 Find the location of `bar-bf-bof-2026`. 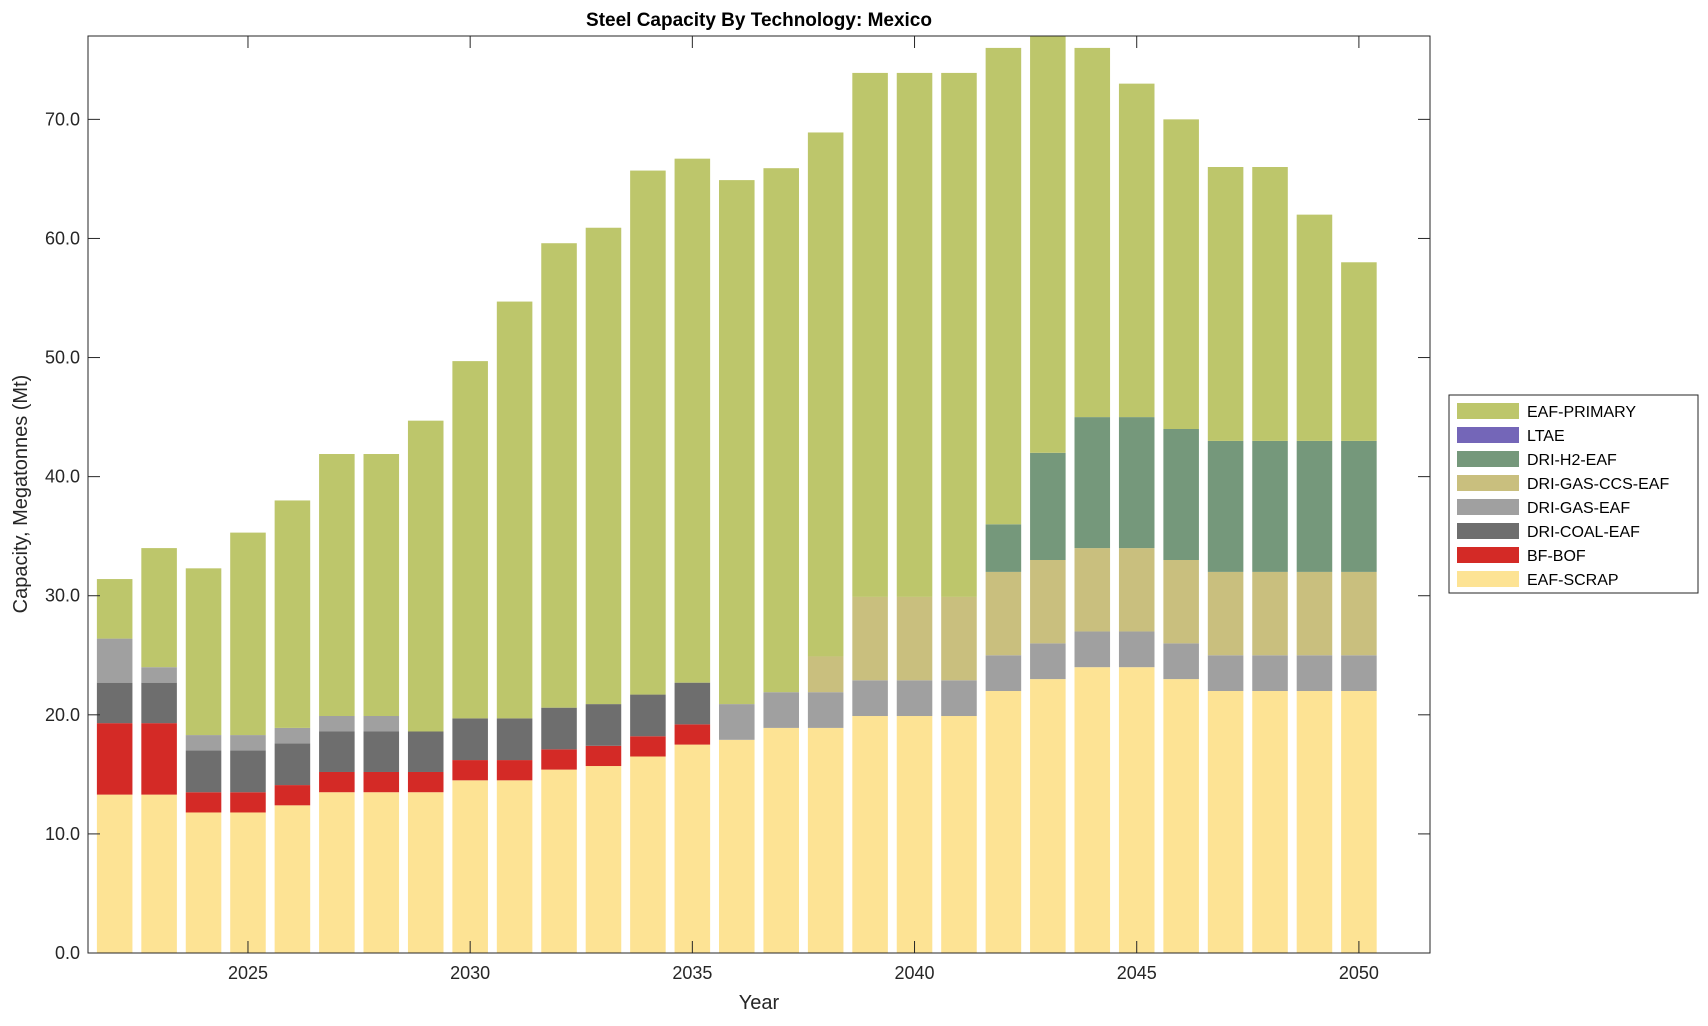

bar-bf-bof-2026 is located at coordinates (292, 795).